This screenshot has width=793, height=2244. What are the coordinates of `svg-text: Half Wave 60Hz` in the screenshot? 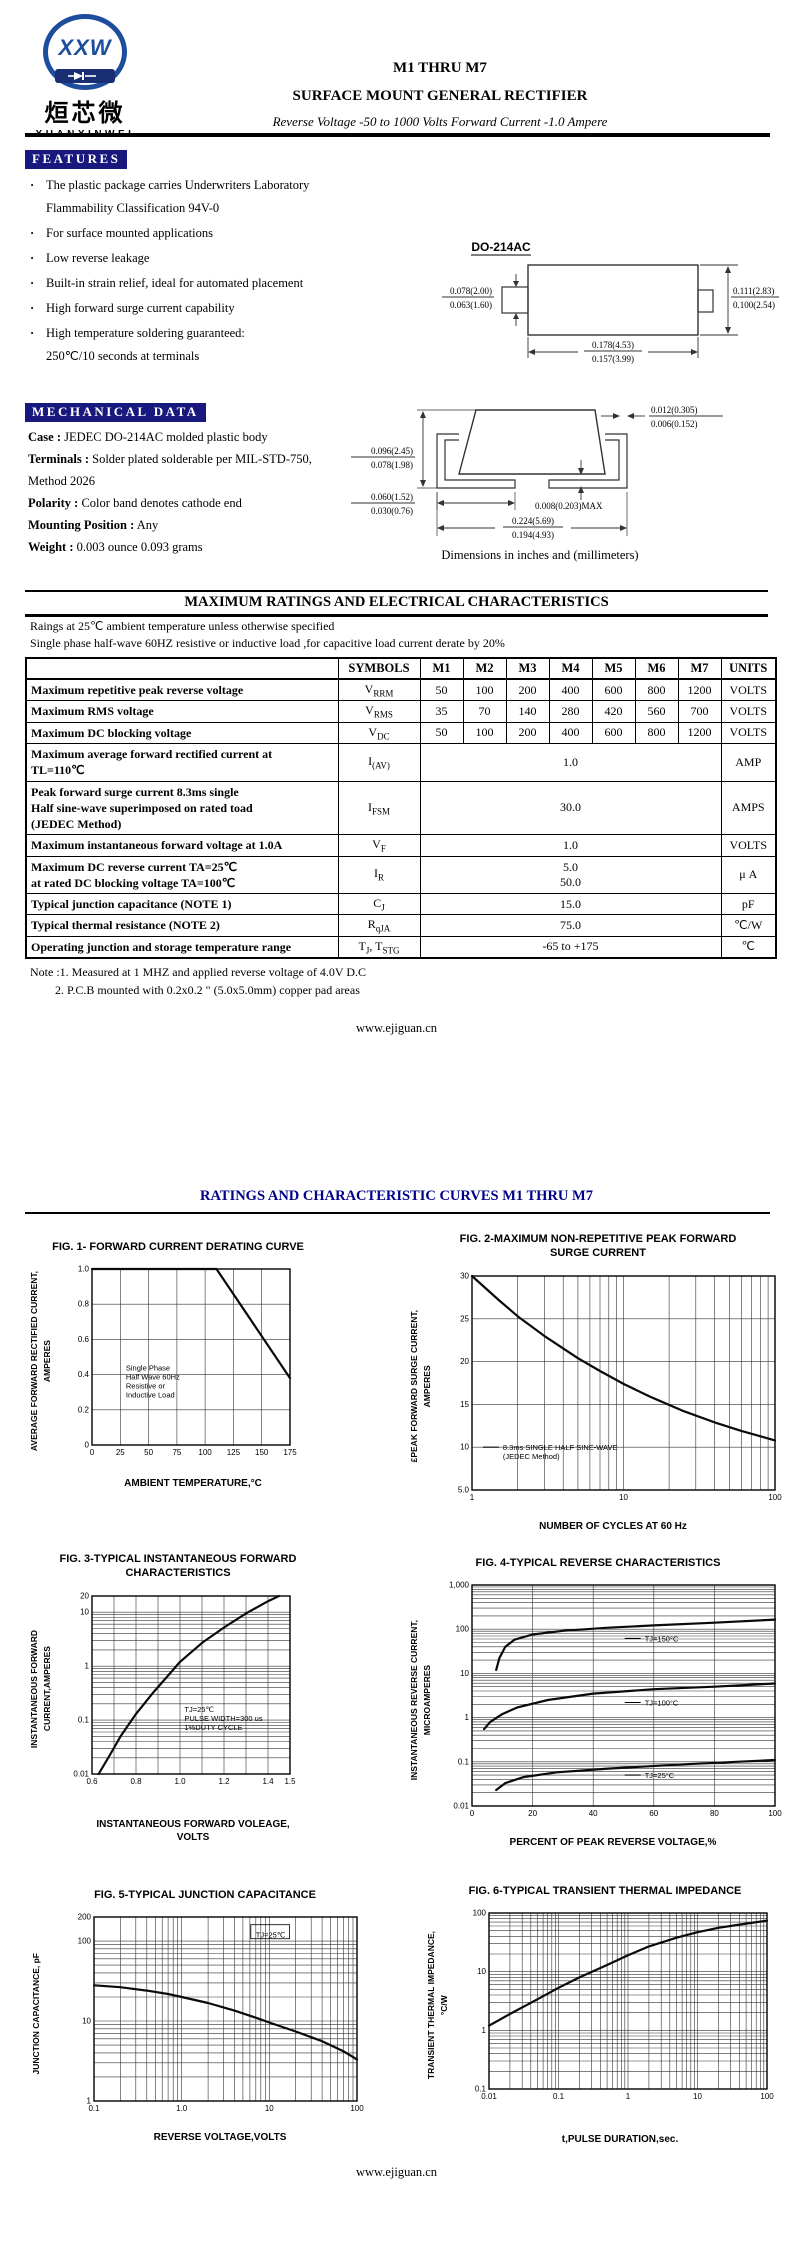 It's located at (153, 1377).